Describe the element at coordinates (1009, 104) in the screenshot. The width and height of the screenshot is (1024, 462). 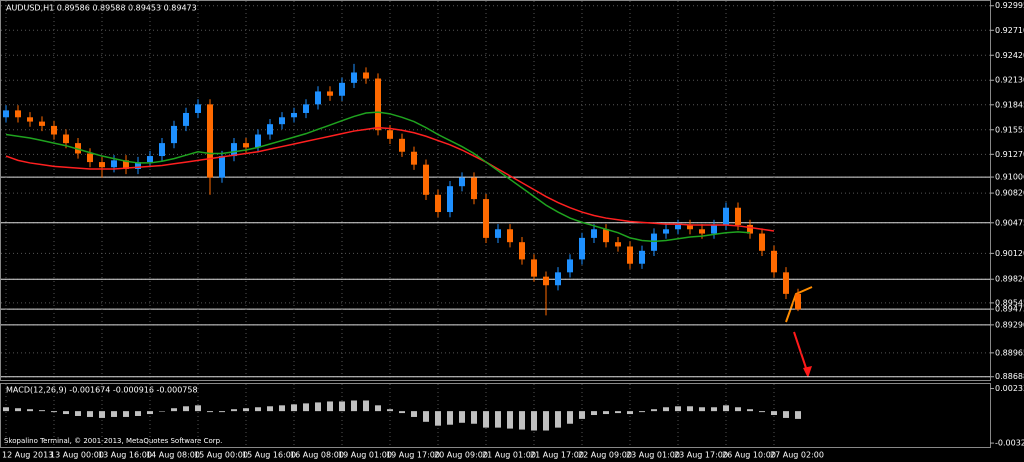
I see `y-tick-label: 0.91845` at that location.